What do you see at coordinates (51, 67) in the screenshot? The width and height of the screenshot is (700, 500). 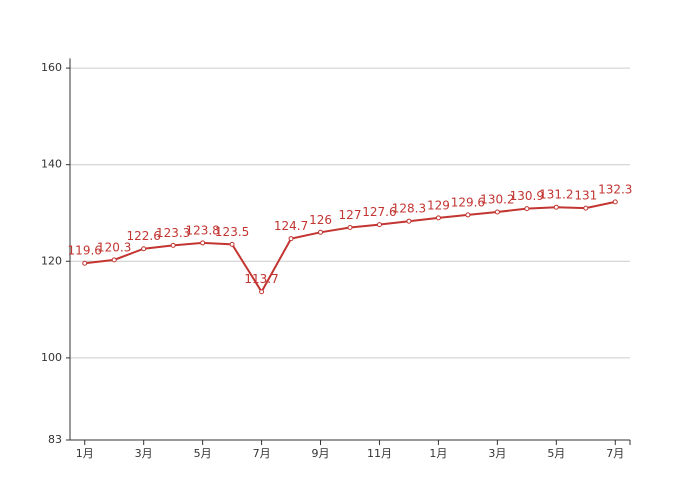 I see `y-tick-label: 160` at bounding box center [51, 67].